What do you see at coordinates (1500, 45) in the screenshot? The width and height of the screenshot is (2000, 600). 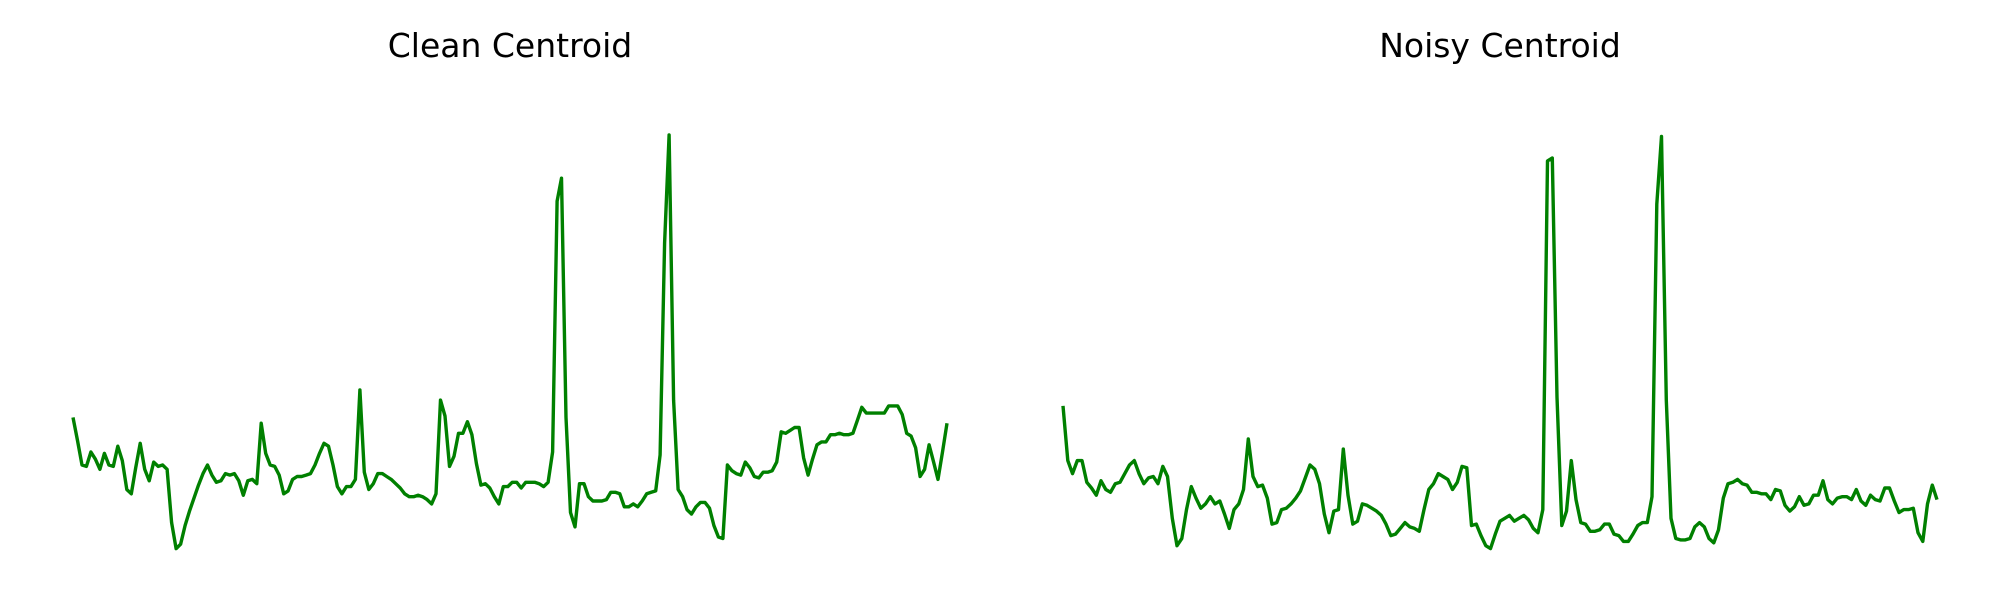 I see `noisy-centroid-title: Noisy Centroid` at bounding box center [1500, 45].